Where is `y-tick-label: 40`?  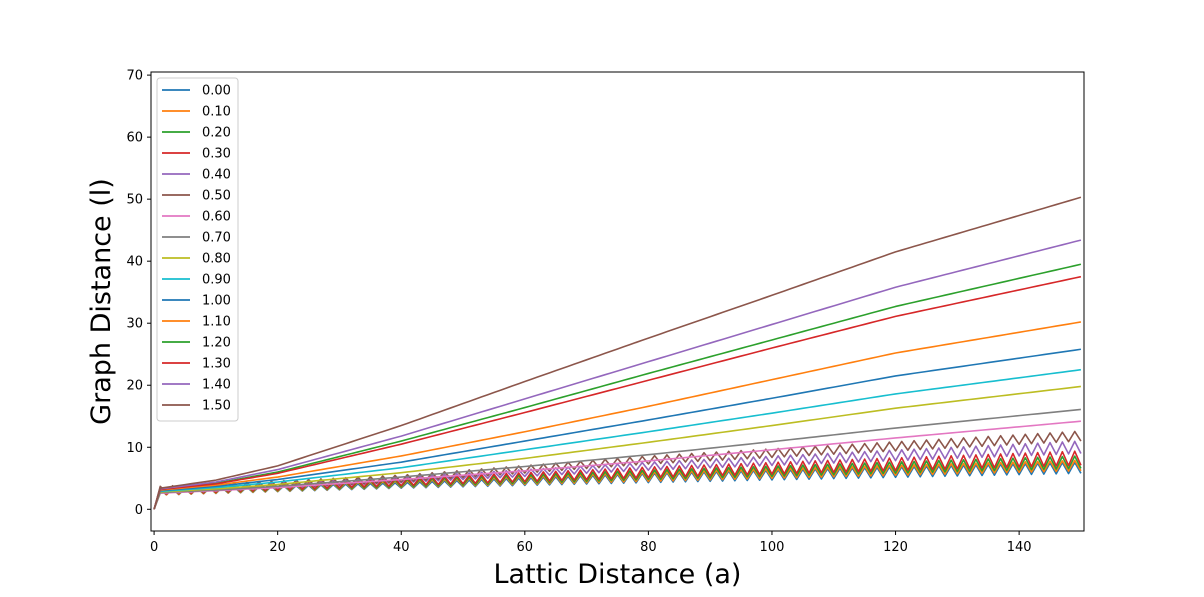
y-tick-label: 40 is located at coordinates (134, 262).